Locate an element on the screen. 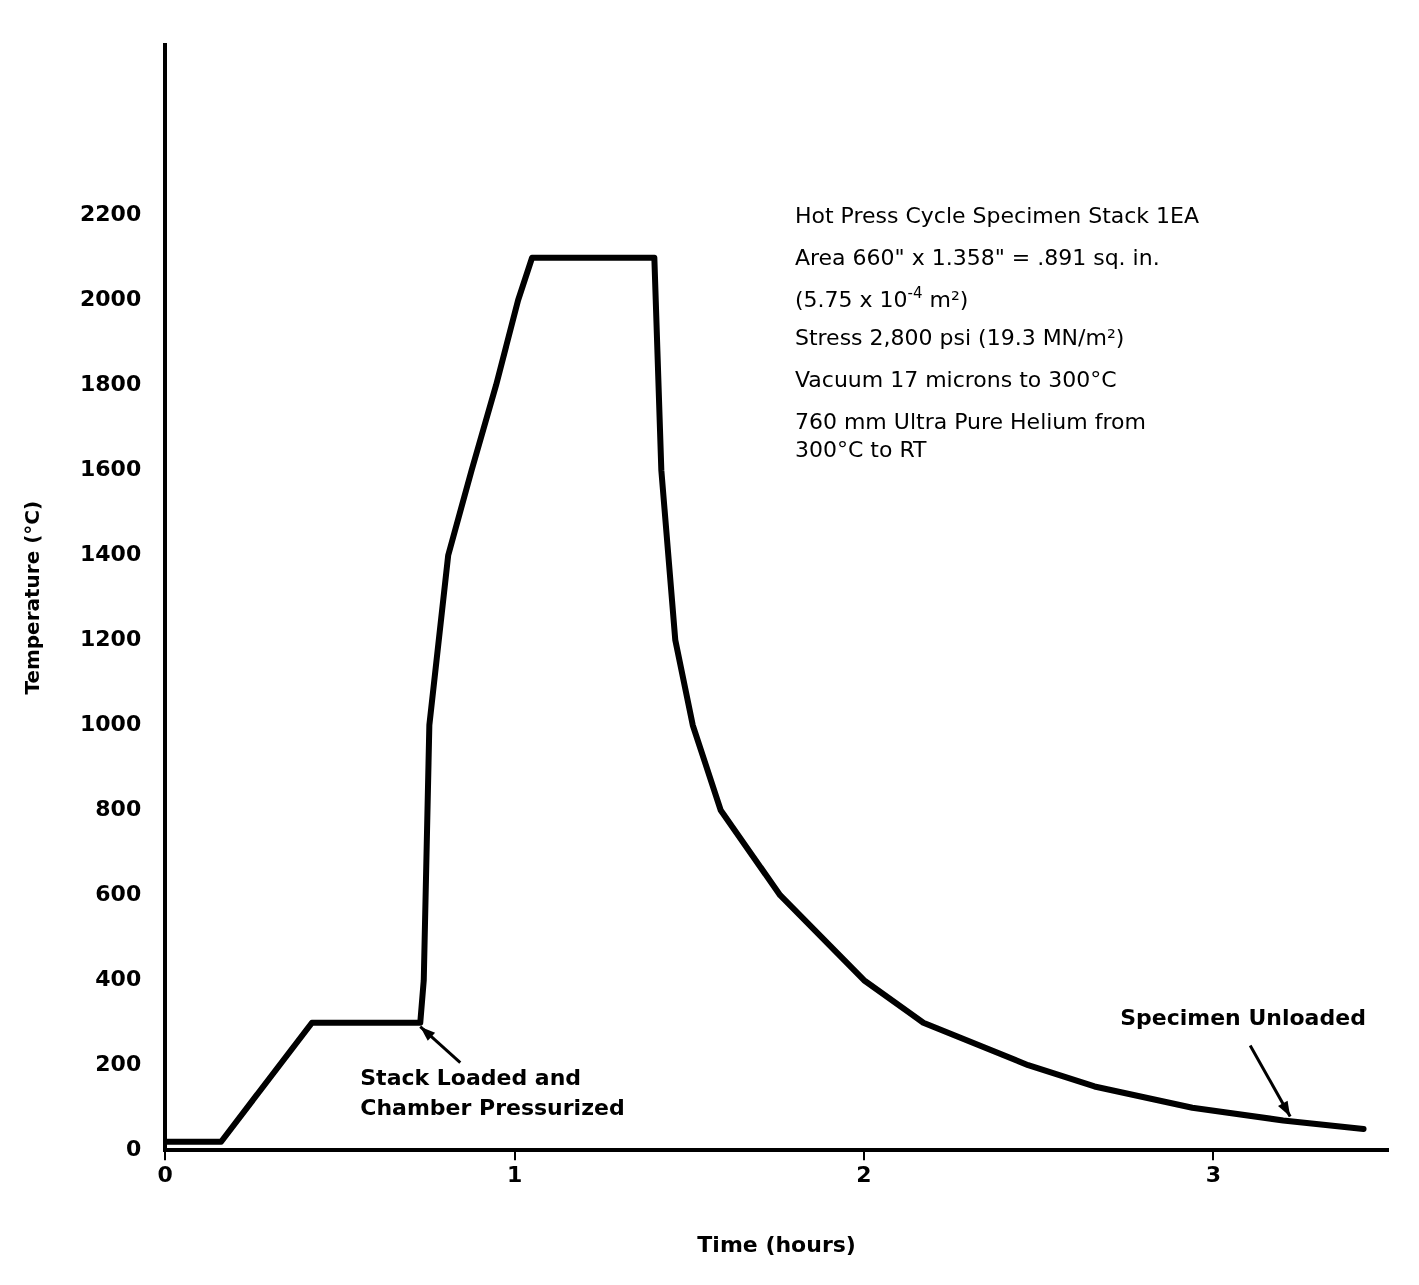 The width and height of the screenshot is (1419, 1285). y-tick-label: 0 is located at coordinates (133, 1148).